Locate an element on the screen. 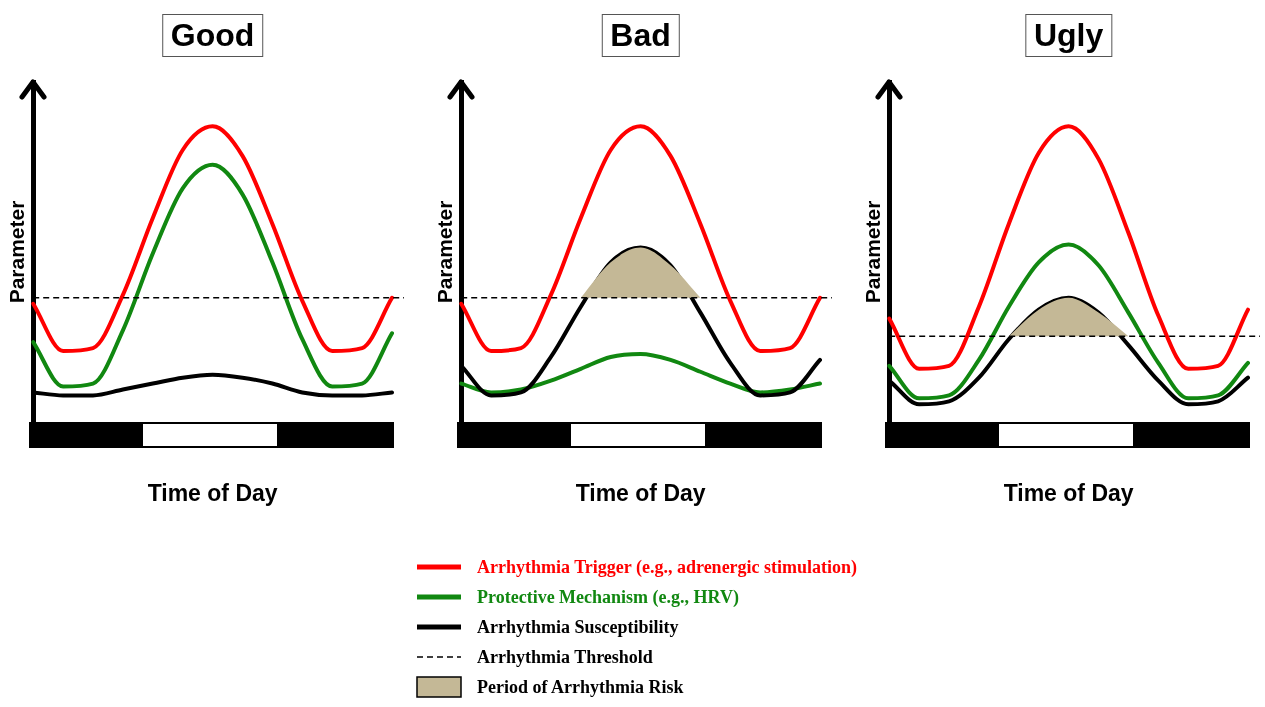  chart-title: Bad is located at coordinates (640, 35).